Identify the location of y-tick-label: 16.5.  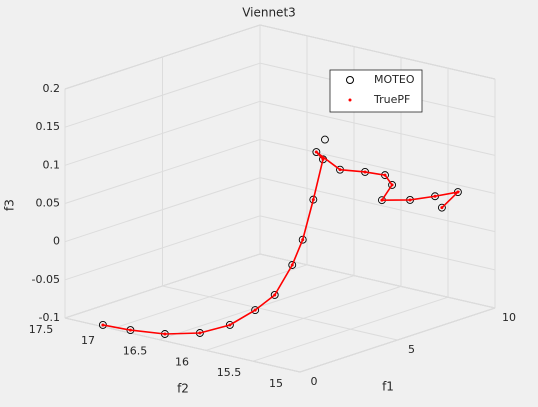
(135, 351).